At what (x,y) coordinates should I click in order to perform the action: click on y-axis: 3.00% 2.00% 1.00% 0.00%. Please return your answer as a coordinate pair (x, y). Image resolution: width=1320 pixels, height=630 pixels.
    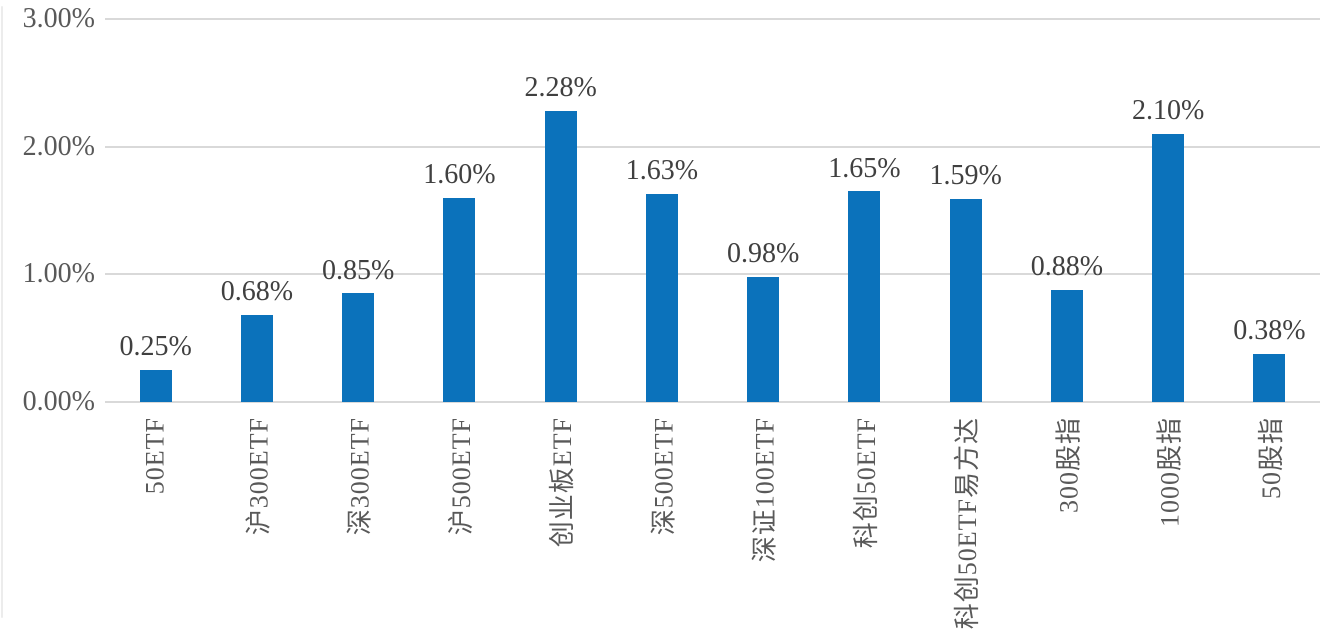
    Looking at the image, I should click on (47, 210).